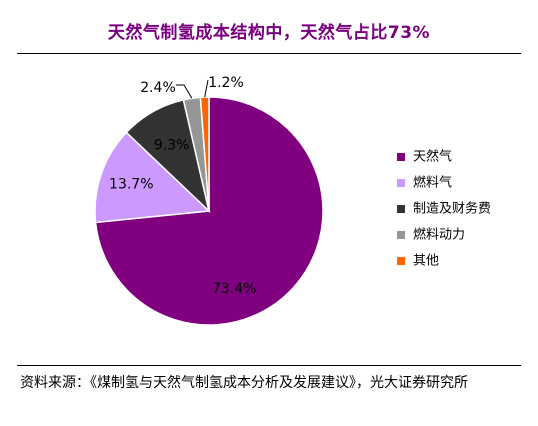 This screenshot has width=538, height=426. I want to click on data-label-1: 73.4%, so click(234, 289).